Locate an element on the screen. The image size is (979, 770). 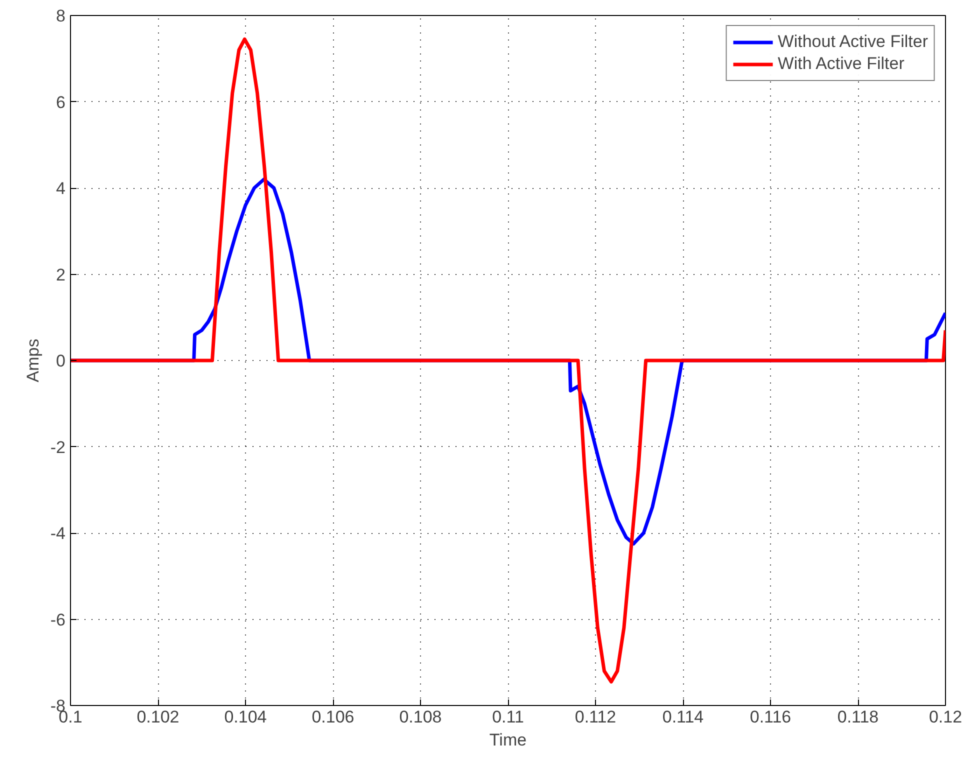
y-tick-label: -6 is located at coordinates (58, 620).